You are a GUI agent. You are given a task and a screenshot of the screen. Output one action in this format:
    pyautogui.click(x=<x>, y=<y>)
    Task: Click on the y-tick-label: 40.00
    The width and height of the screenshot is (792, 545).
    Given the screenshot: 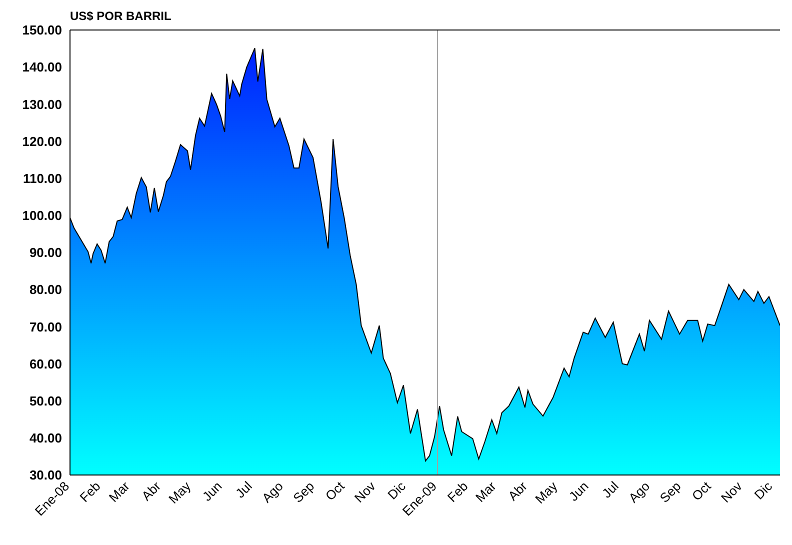 What is the action you would take?
    pyautogui.click(x=45, y=438)
    